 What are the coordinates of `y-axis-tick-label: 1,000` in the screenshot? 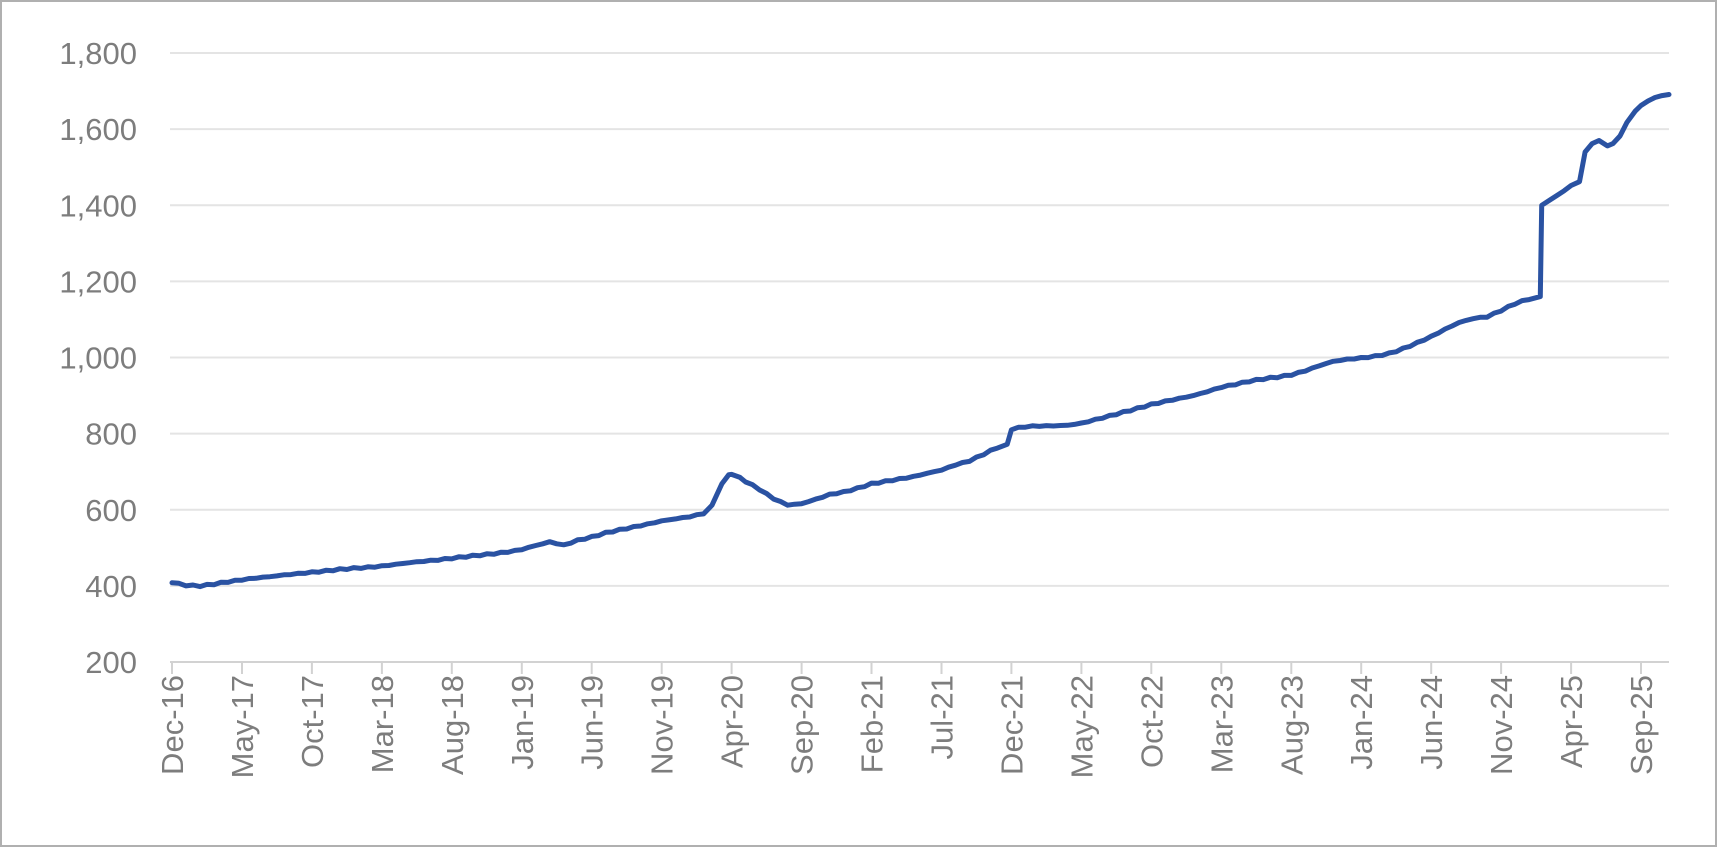 It's located at (98, 358).